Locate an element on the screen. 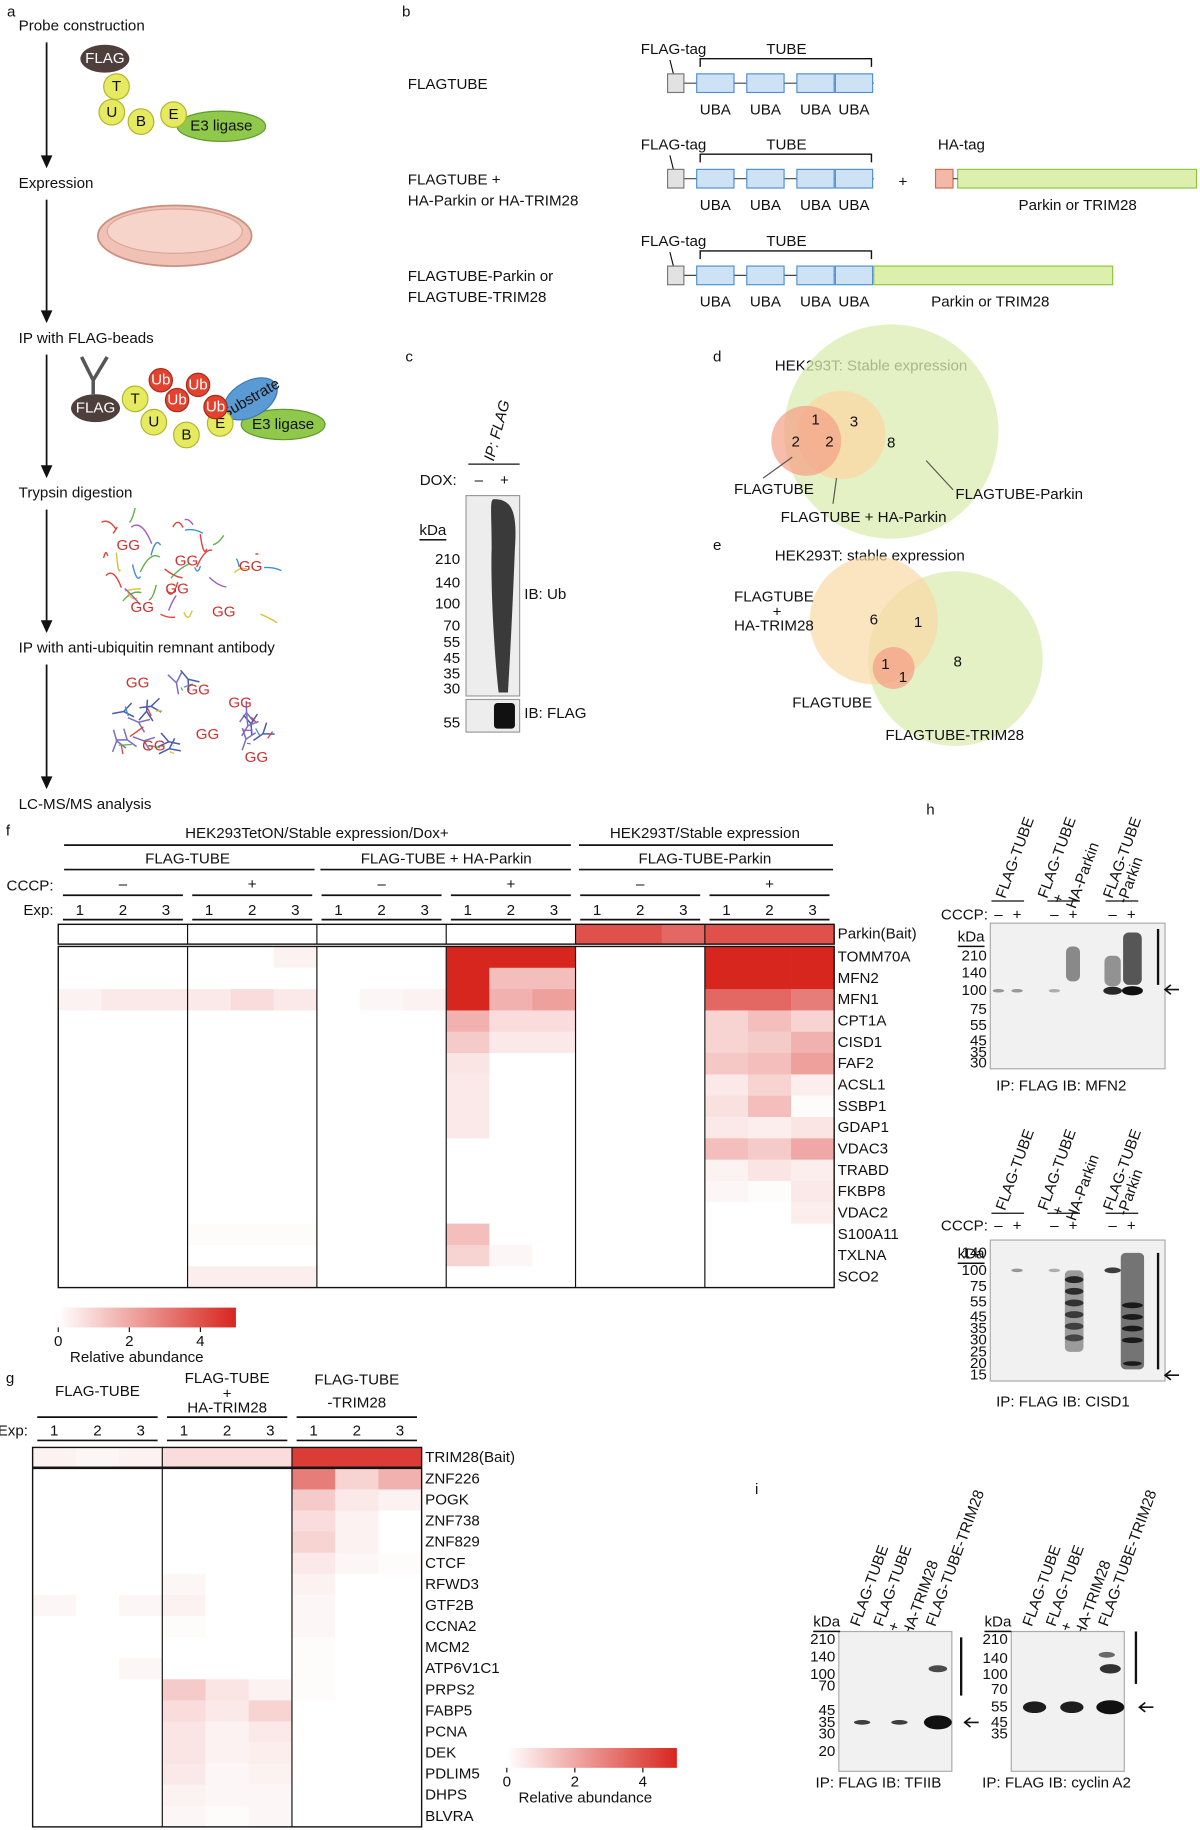  row-label: ATP6V1C1 is located at coordinates (462, 1668).